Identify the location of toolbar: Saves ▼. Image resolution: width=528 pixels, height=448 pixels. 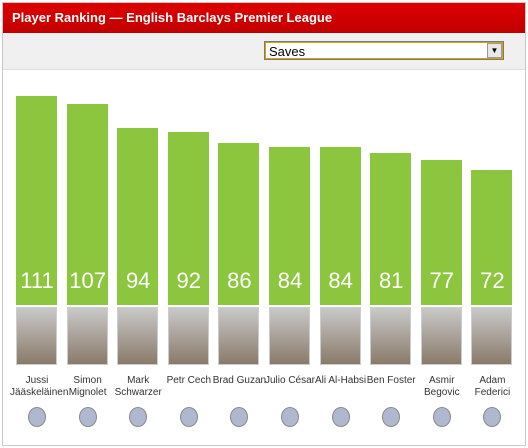
(264, 51).